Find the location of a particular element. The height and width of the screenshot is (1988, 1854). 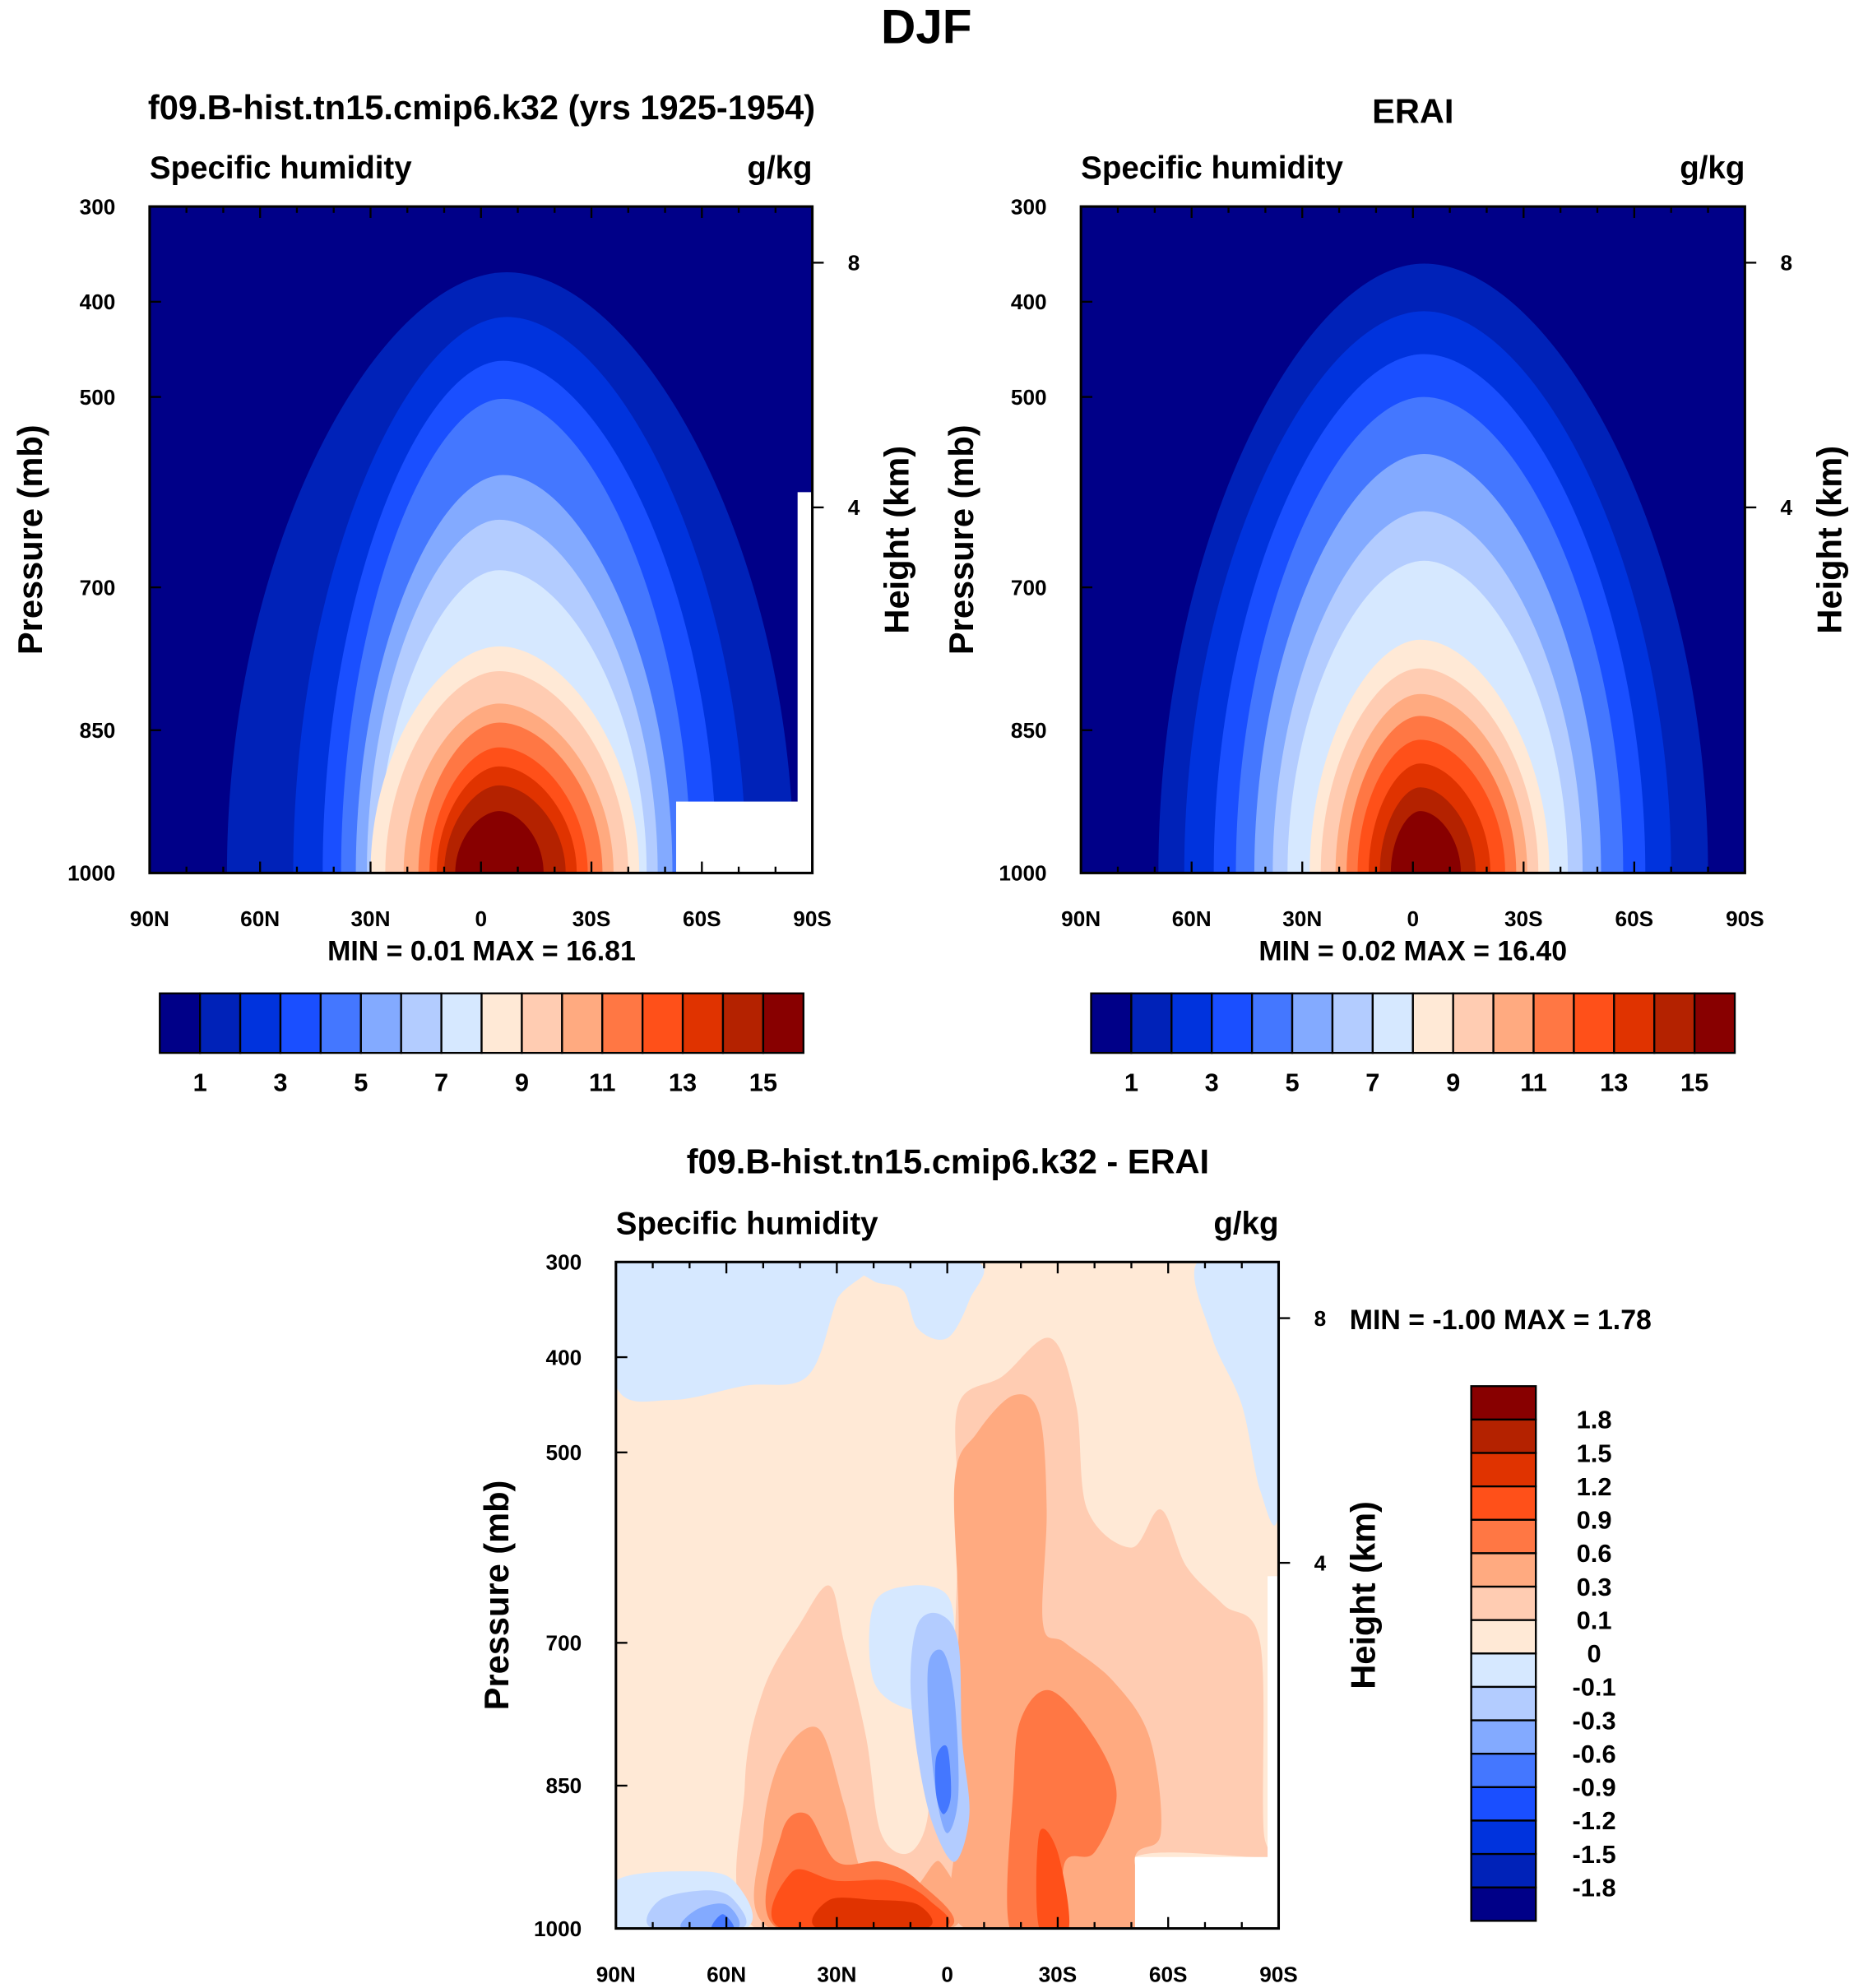

colorbar-label: 1.5 is located at coordinates (1594, 1453).